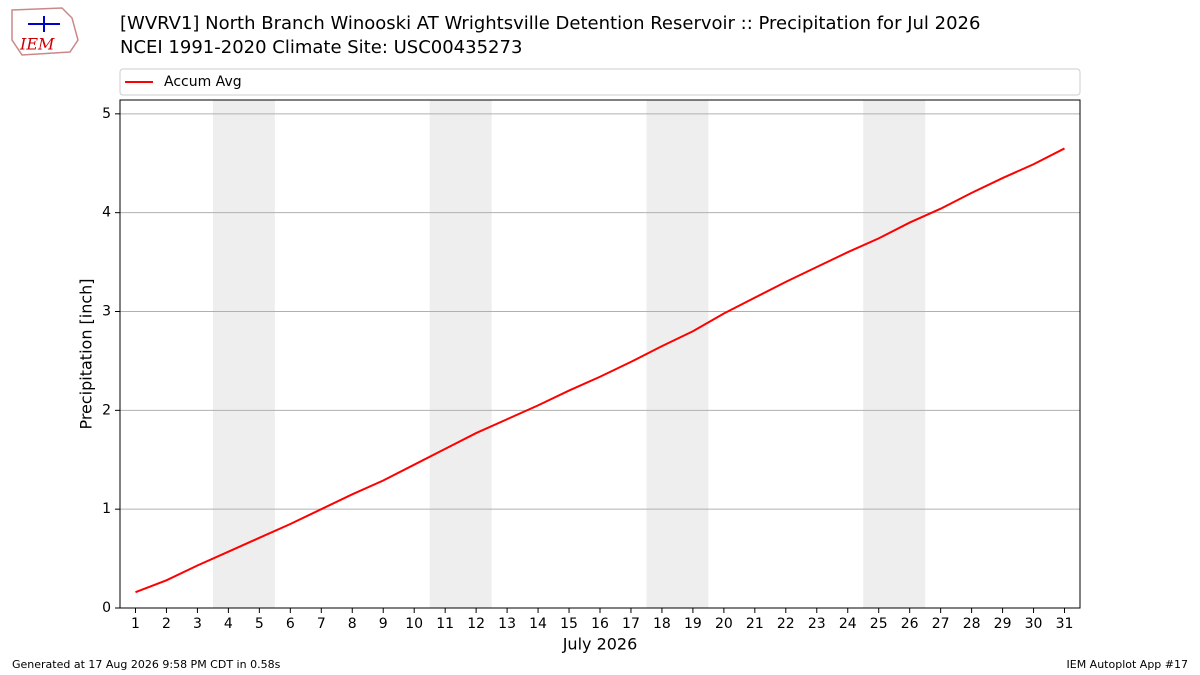 The image size is (1200, 675). I want to click on y-tick-label: 4, so click(106, 213).